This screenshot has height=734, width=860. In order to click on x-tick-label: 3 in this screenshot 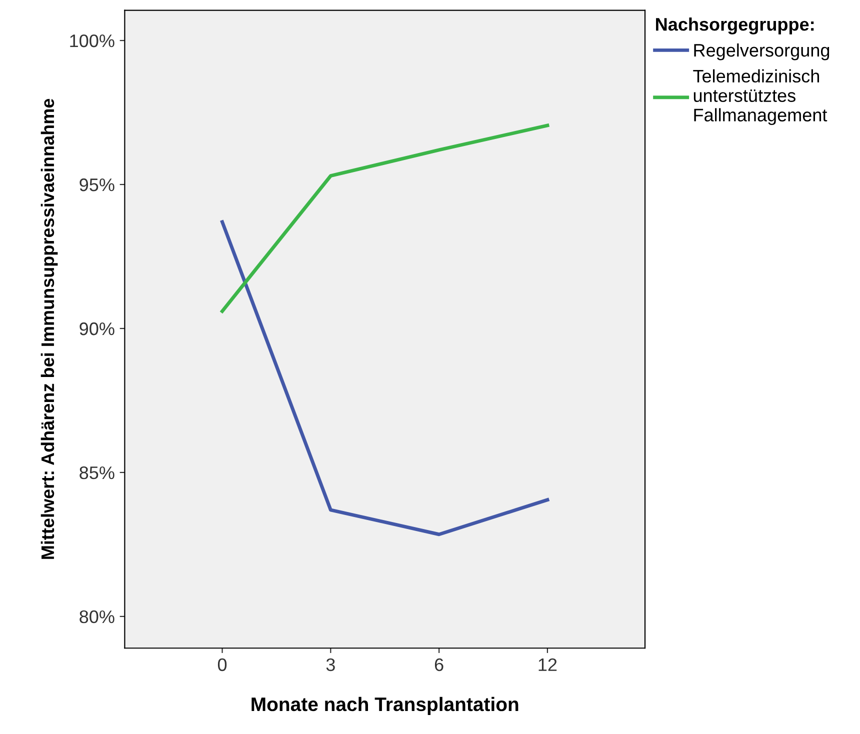, I will do `click(330, 665)`.